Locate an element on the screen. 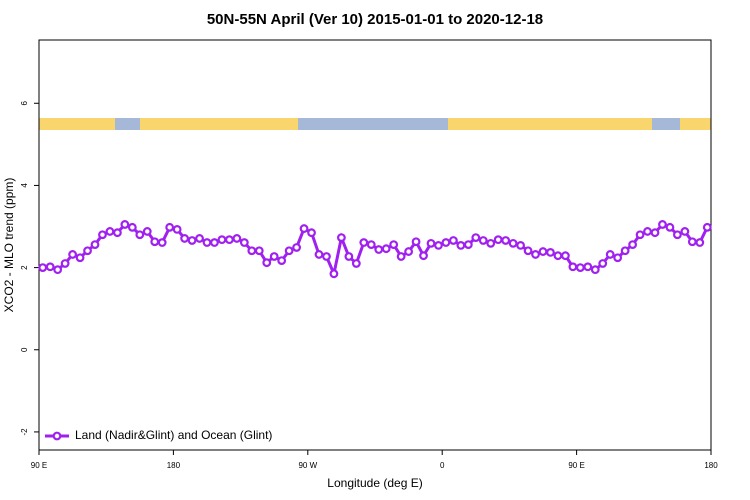 The height and width of the screenshot is (500, 750). y-axis-label: XCO2 - MLO trend (ppm) is located at coordinates (9, 245).